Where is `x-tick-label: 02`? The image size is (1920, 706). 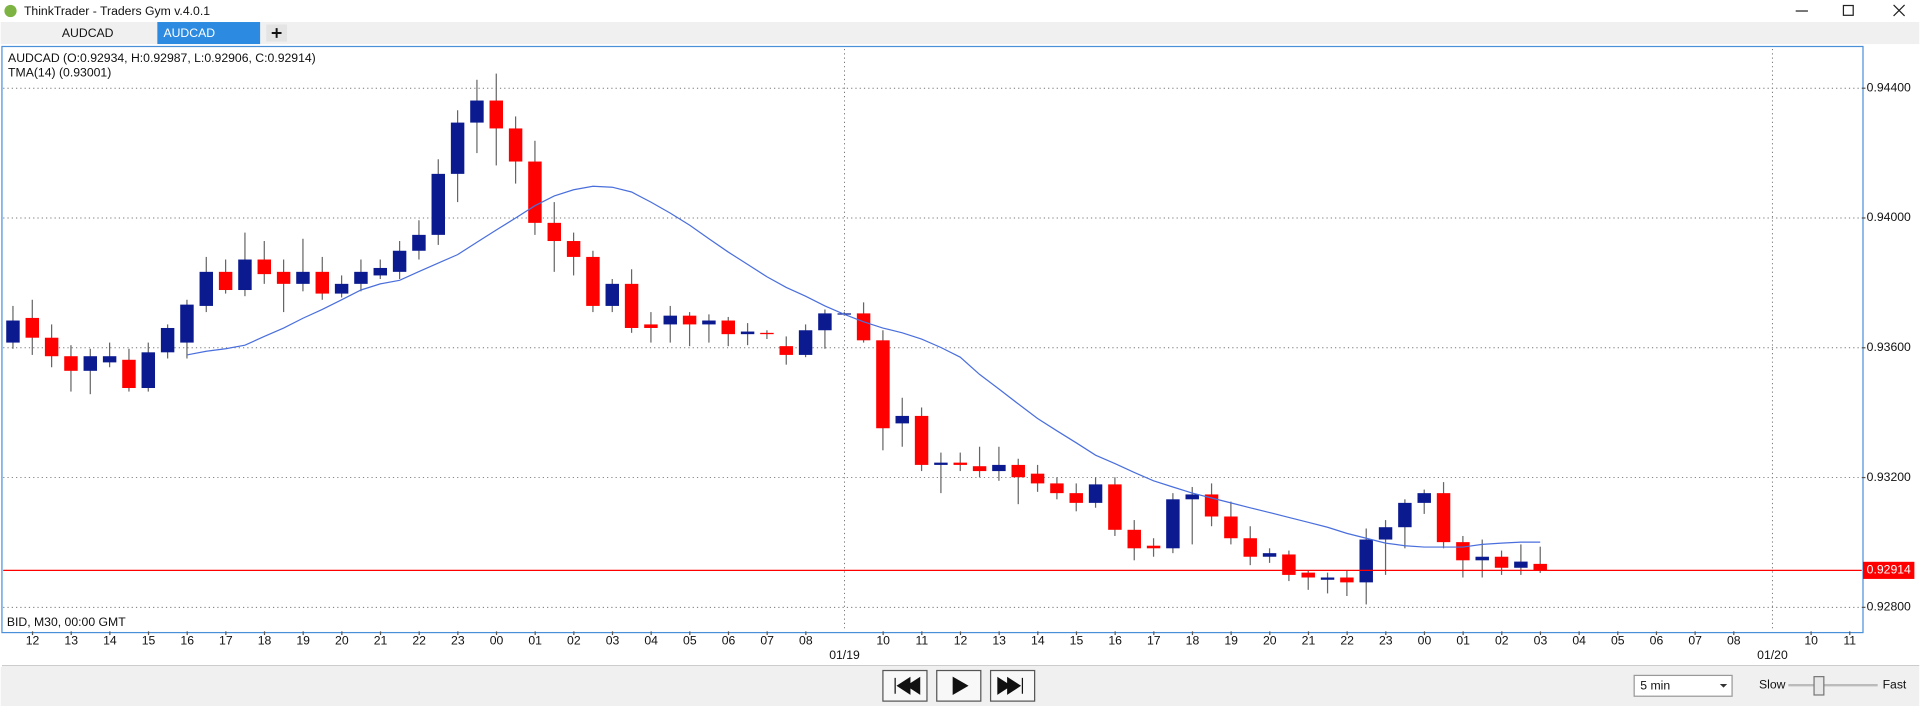
x-tick-label: 02 is located at coordinates (1502, 640).